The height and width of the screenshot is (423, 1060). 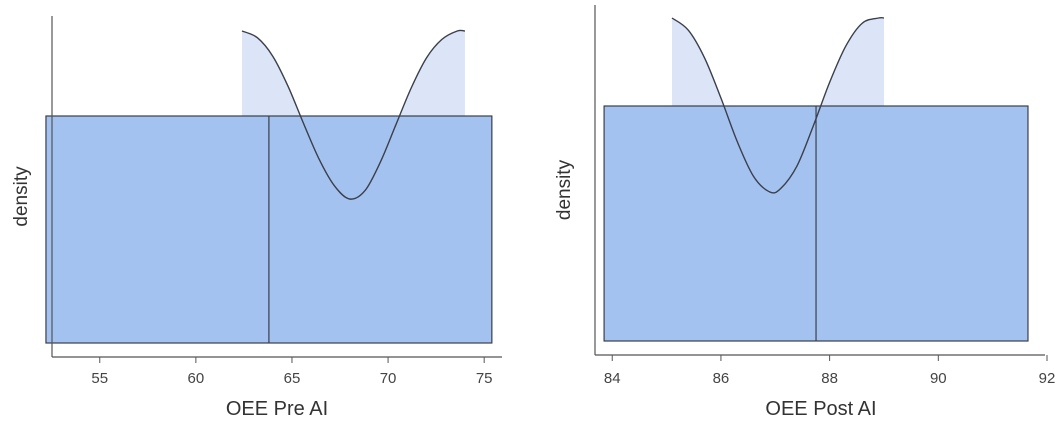 I want to click on panel-2-density-curve, so click(x=778, y=105).